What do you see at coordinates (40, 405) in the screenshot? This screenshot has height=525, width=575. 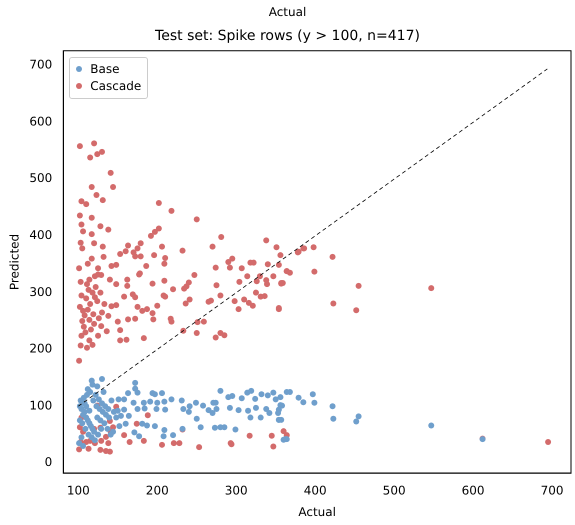 I see `y-tick-label: 100` at bounding box center [40, 405].